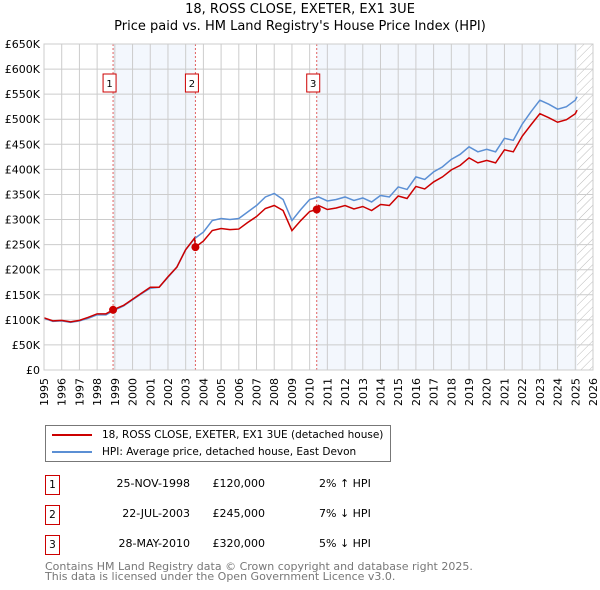 This screenshot has height=590, width=600. What do you see at coordinates (23, 169) in the screenshot?
I see `y-tick-label: £400K` at bounding box center [23, 169].